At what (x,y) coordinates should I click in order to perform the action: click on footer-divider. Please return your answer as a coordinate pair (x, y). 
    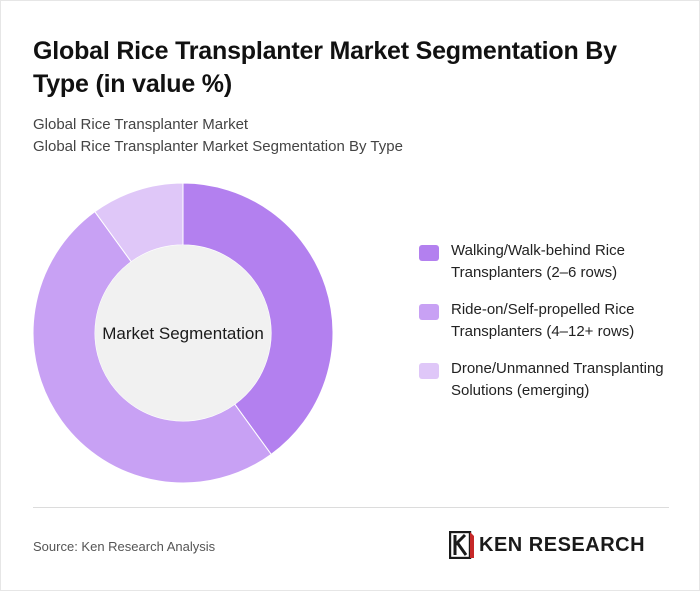
    Looking at the image, I should click on (351, 507).